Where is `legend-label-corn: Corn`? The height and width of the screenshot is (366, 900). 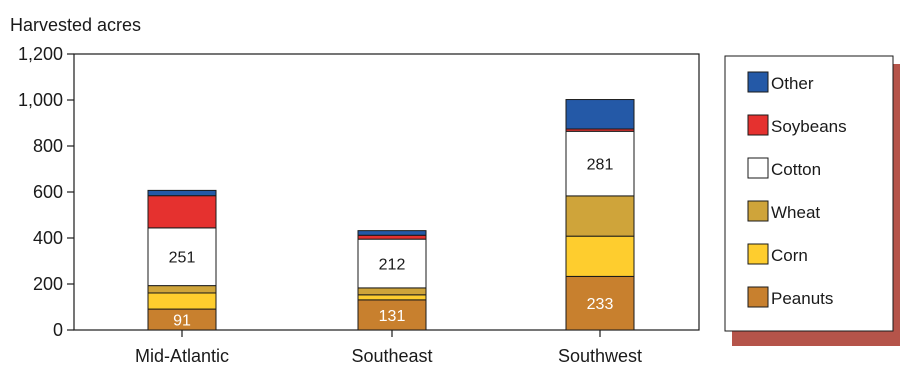 legend-label-corn: Corn is located at coordinates (789, 255).